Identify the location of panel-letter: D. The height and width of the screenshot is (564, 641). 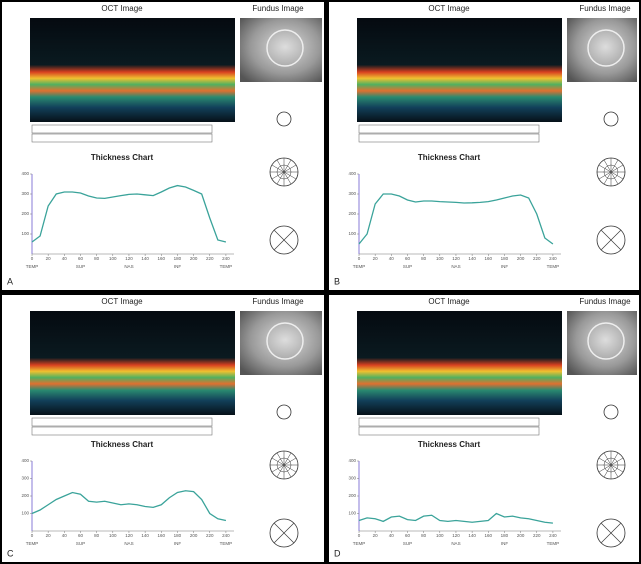
(337, 553).